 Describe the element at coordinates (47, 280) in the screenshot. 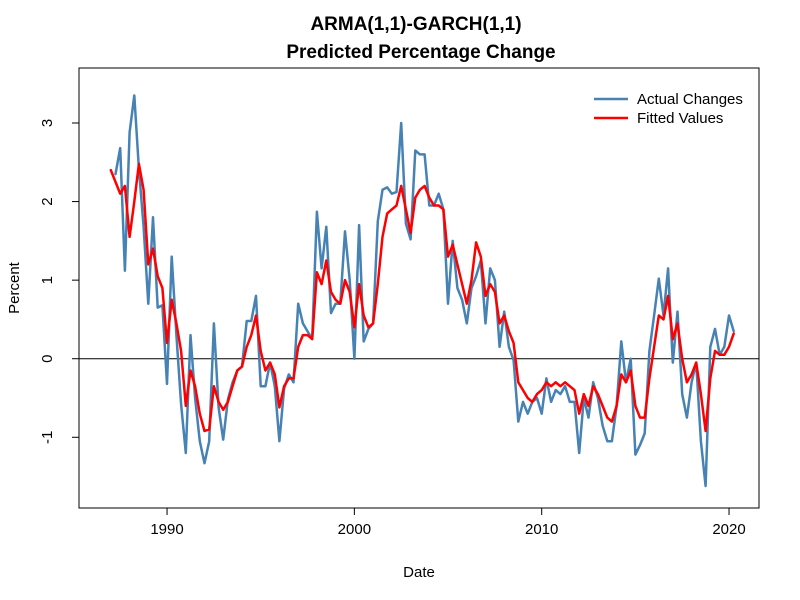

I see `y-tick-label: 1` at that location.